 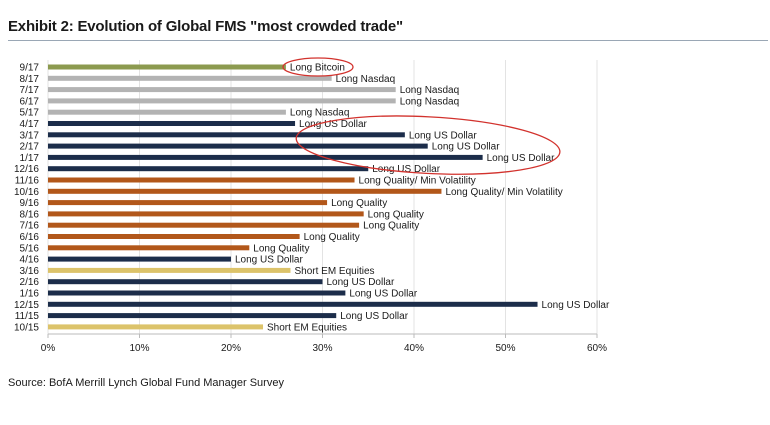 What do you see at coordinates (139, 348) in the screenshot?
I see `x-tick-label: 10%` at bounding box center [139, 348].